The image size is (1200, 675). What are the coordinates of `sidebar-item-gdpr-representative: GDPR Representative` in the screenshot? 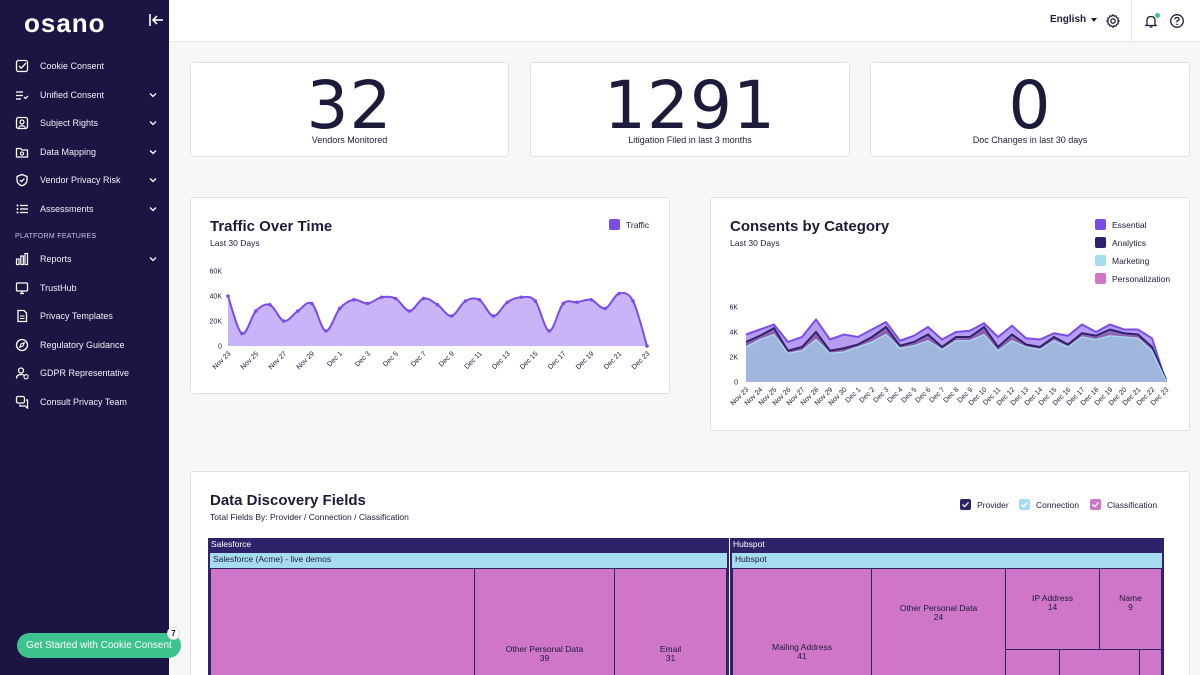 It's located at (84, 373).